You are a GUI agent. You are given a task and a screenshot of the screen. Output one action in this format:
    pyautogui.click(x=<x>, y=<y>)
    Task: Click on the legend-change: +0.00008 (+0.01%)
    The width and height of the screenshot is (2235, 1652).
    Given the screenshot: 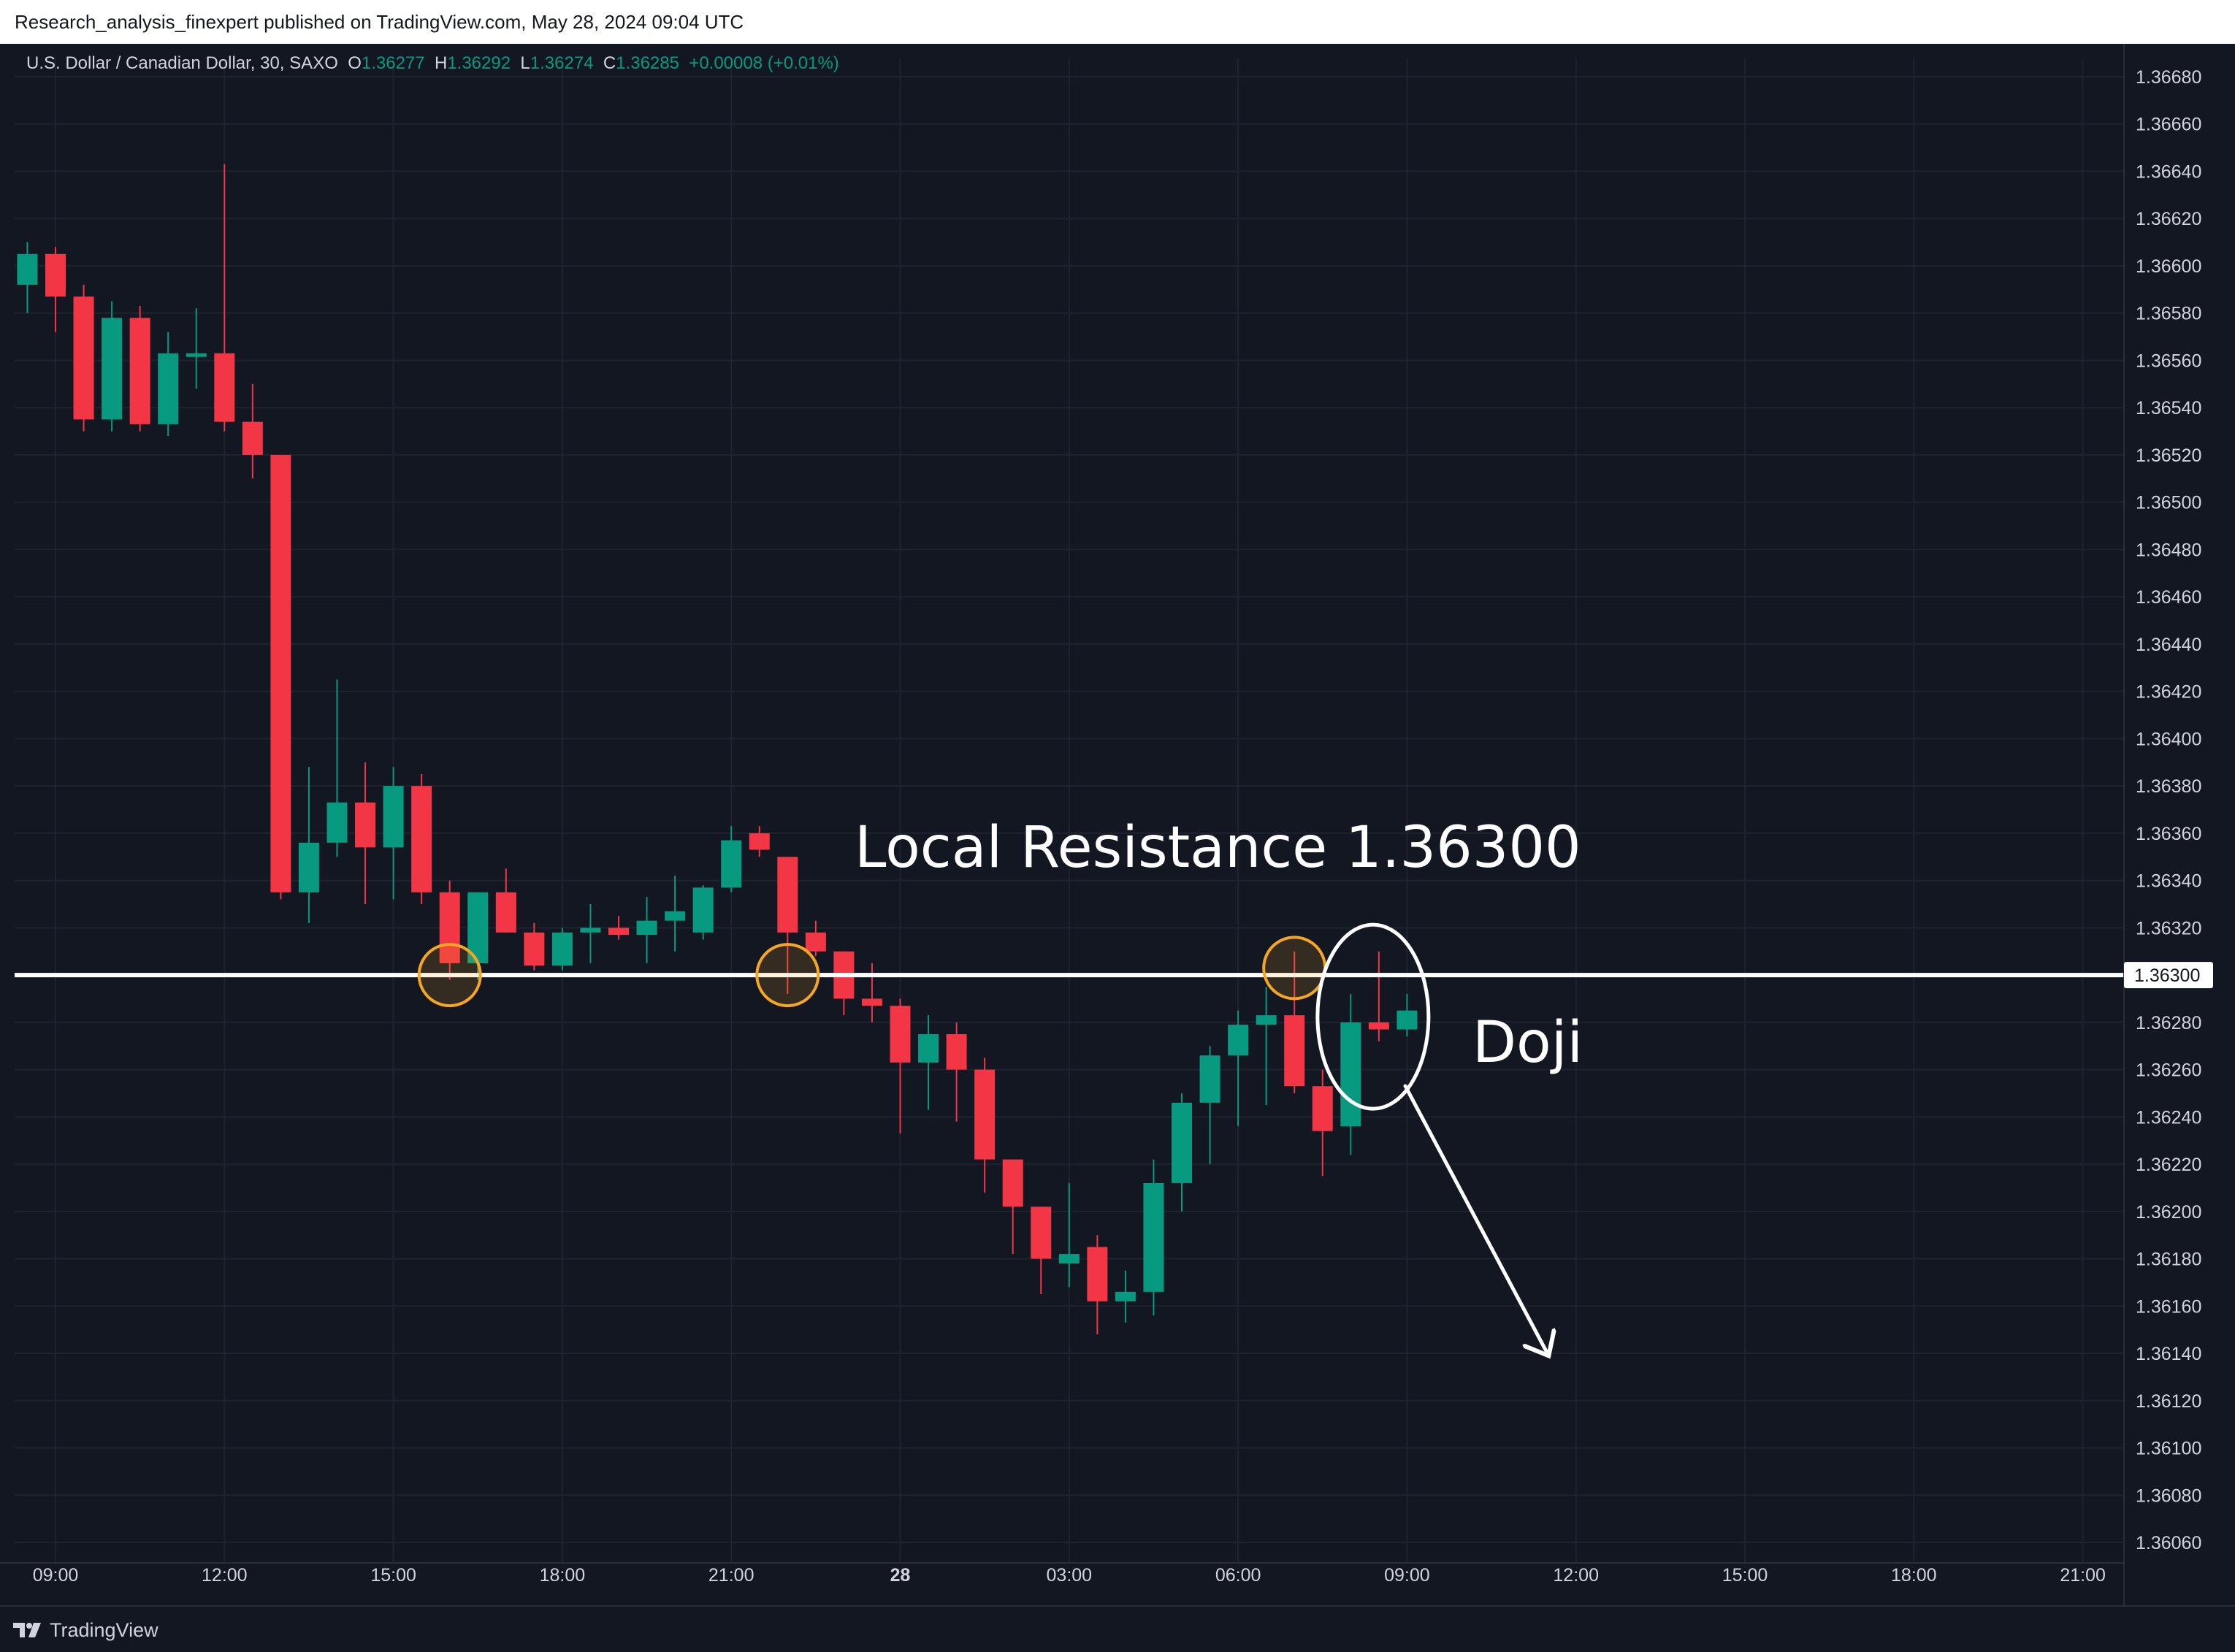 What is the action you would take?
    pyautogui.click(x=764, y=63)
    